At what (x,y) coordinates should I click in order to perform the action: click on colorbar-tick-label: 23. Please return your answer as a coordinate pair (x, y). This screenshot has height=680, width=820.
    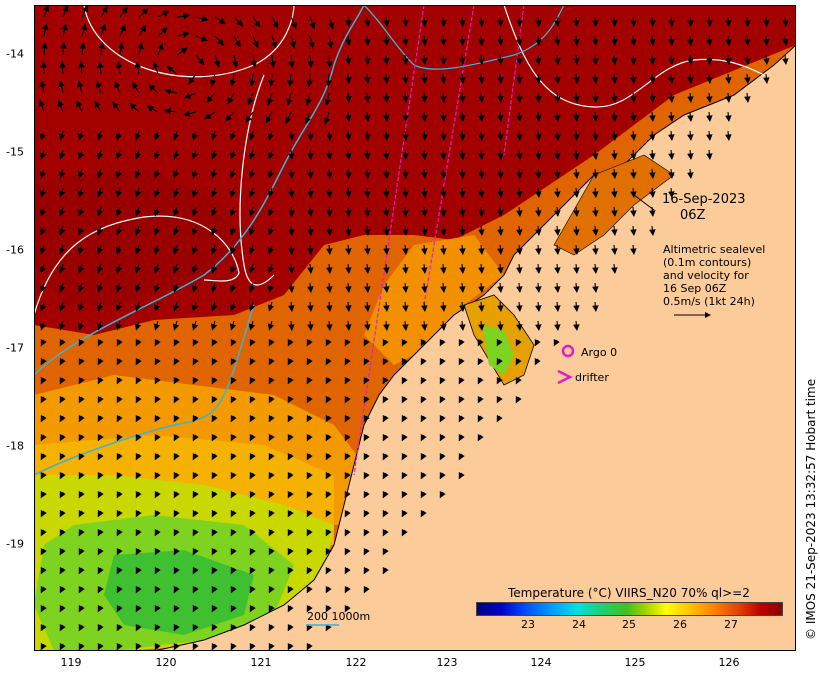
    Looking at the image, I should click on (528, 624).